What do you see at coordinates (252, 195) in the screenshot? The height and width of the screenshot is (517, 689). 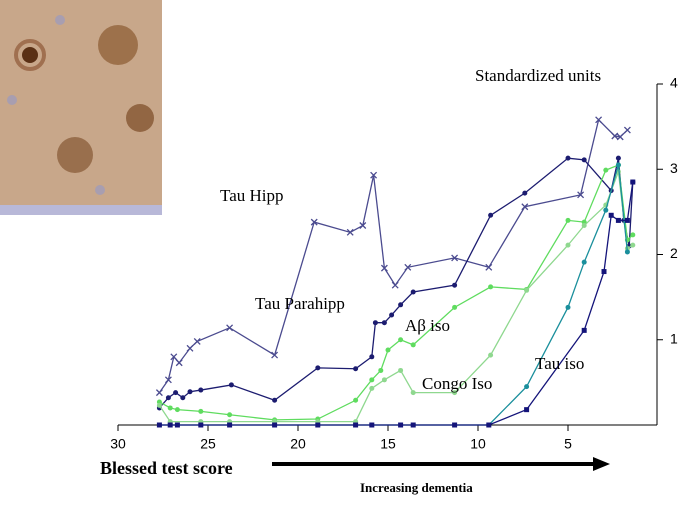 I see `series-label: Tau Hipp` at bounding box center [252, 195].